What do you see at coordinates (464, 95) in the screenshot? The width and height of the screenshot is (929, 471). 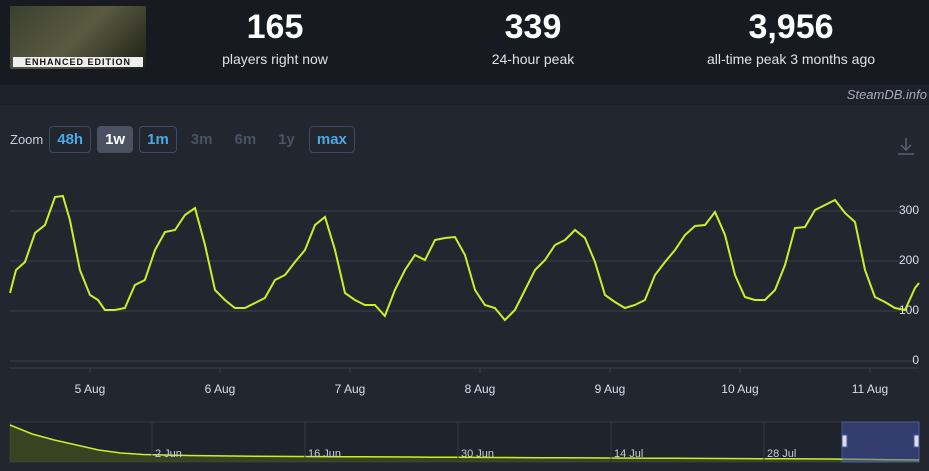 I see `separator` at bounding box center [464, 95].